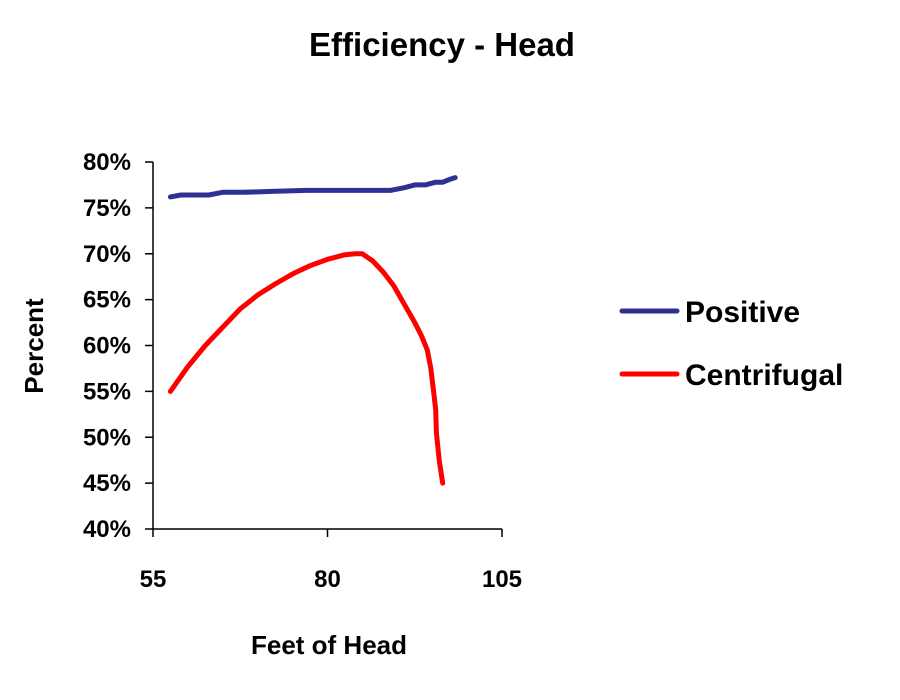 This screenshot has height=700, width=900. What do you see at coordinates (107, 162) in the screenshot?
I see `y-tick-label: 80%` at bounding box center [107, 162].